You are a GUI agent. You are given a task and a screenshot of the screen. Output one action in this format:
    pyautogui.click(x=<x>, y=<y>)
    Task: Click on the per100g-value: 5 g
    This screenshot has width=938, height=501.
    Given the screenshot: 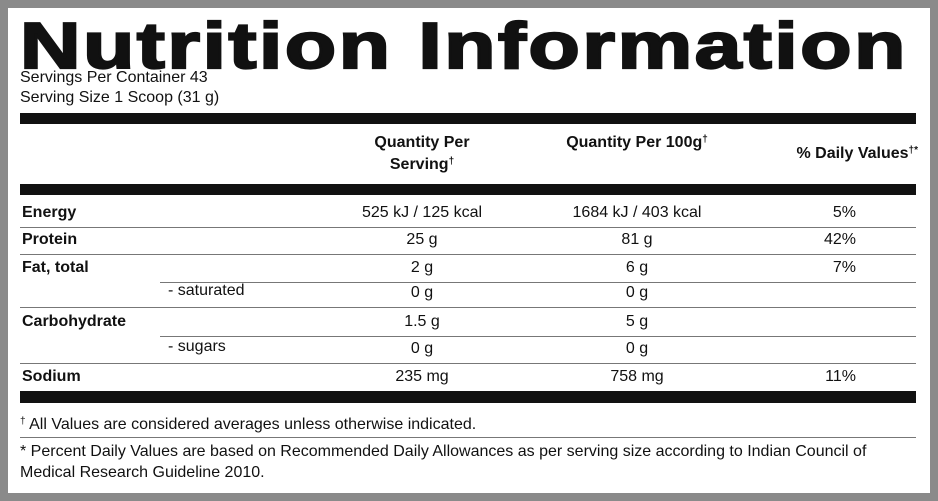 What is the action you would take?
    pyautogui.click(x=637, y=321)
    